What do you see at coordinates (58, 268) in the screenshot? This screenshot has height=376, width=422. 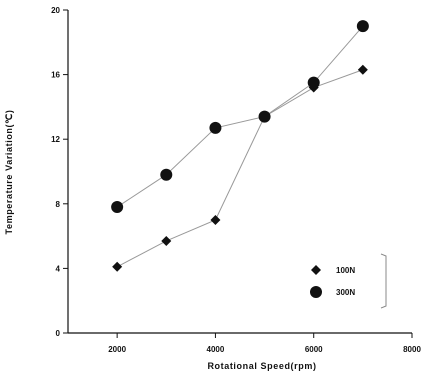 I see `y-tick-label: 4` at bounding box center [58, 268].